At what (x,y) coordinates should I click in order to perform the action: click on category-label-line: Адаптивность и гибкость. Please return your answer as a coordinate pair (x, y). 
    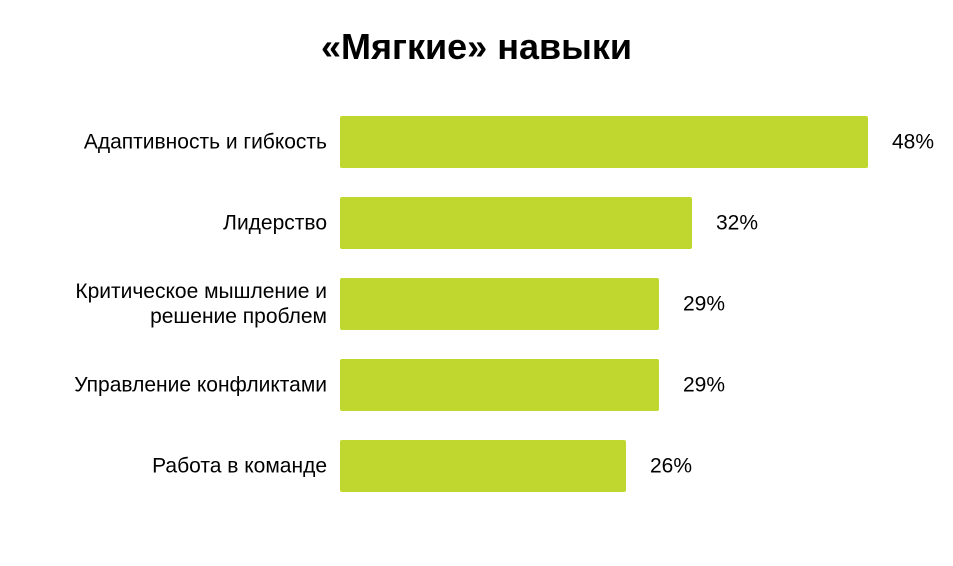
    Looking at the image, I should click on (205, 142).